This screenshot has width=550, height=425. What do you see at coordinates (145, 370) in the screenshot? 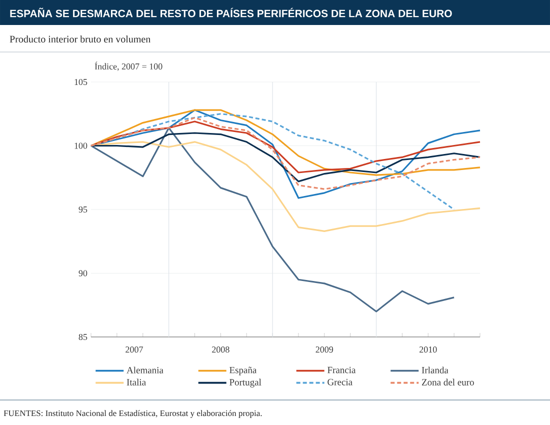
I see `legend-label: Alemania` at bounding box center [145, 370].